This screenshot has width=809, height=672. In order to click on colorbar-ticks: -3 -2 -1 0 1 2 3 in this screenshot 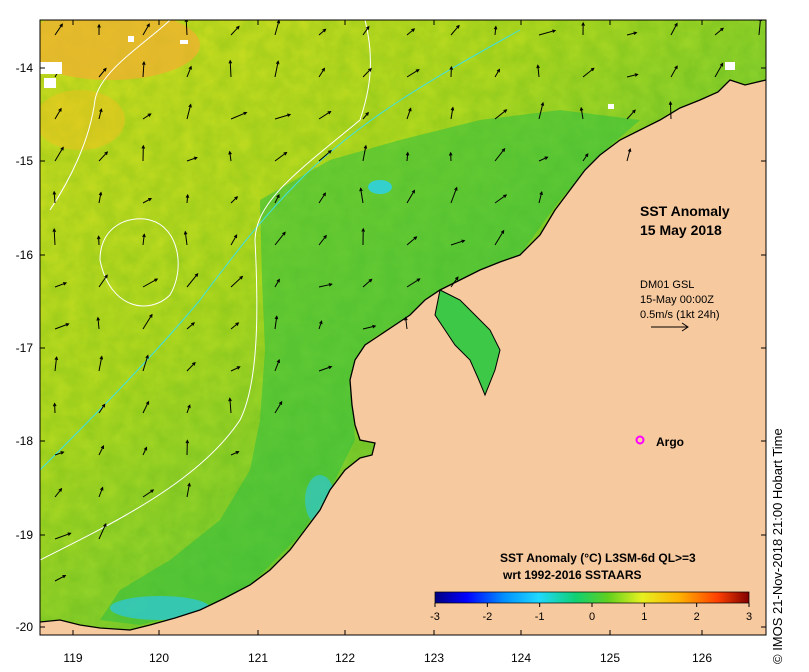, I will do `click(591, 613)`.